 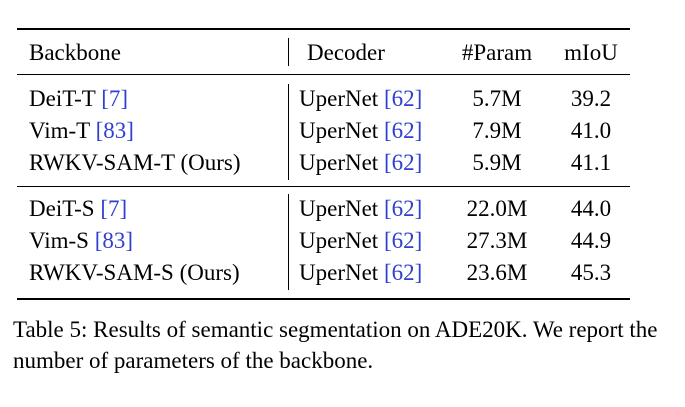 What do you see at coordinates (288, 132) in the screenshot?
I see `group1-column-divider` at bounding box center [288, 132].